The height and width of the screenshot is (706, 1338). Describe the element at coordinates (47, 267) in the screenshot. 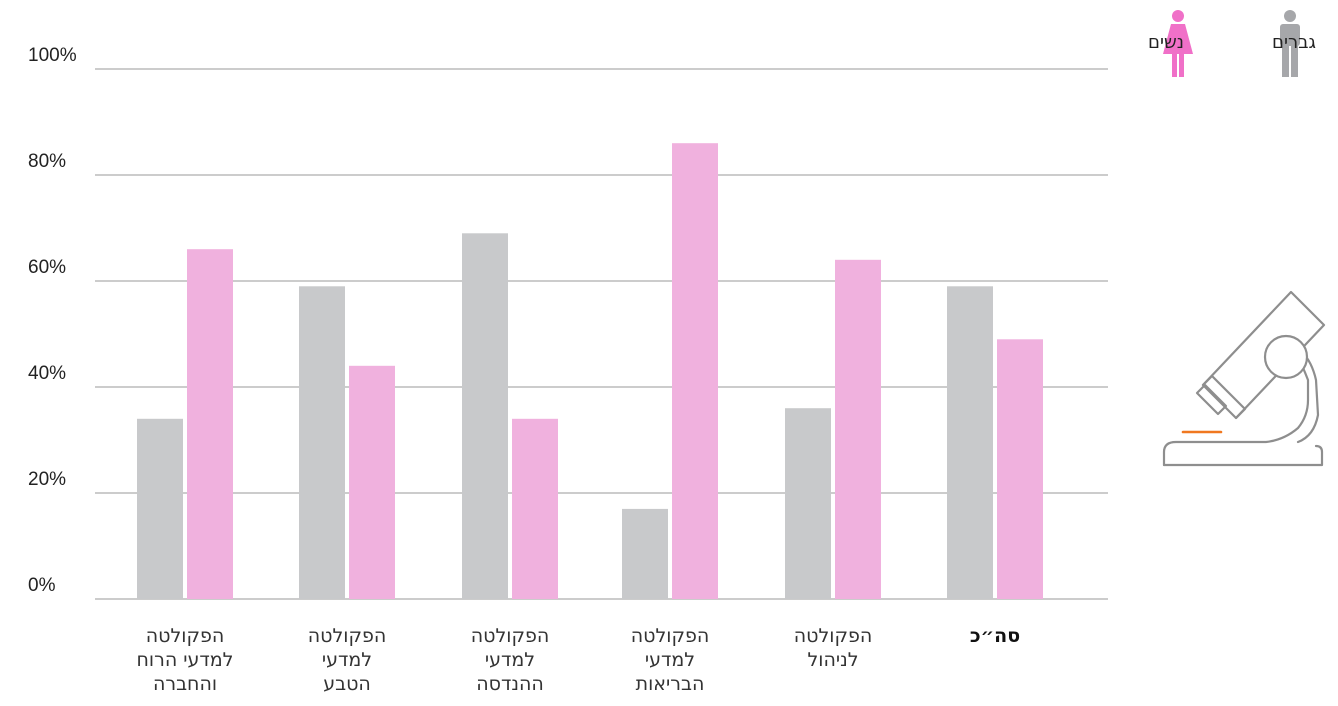

I see `y-tick-label: 60%` at that location.